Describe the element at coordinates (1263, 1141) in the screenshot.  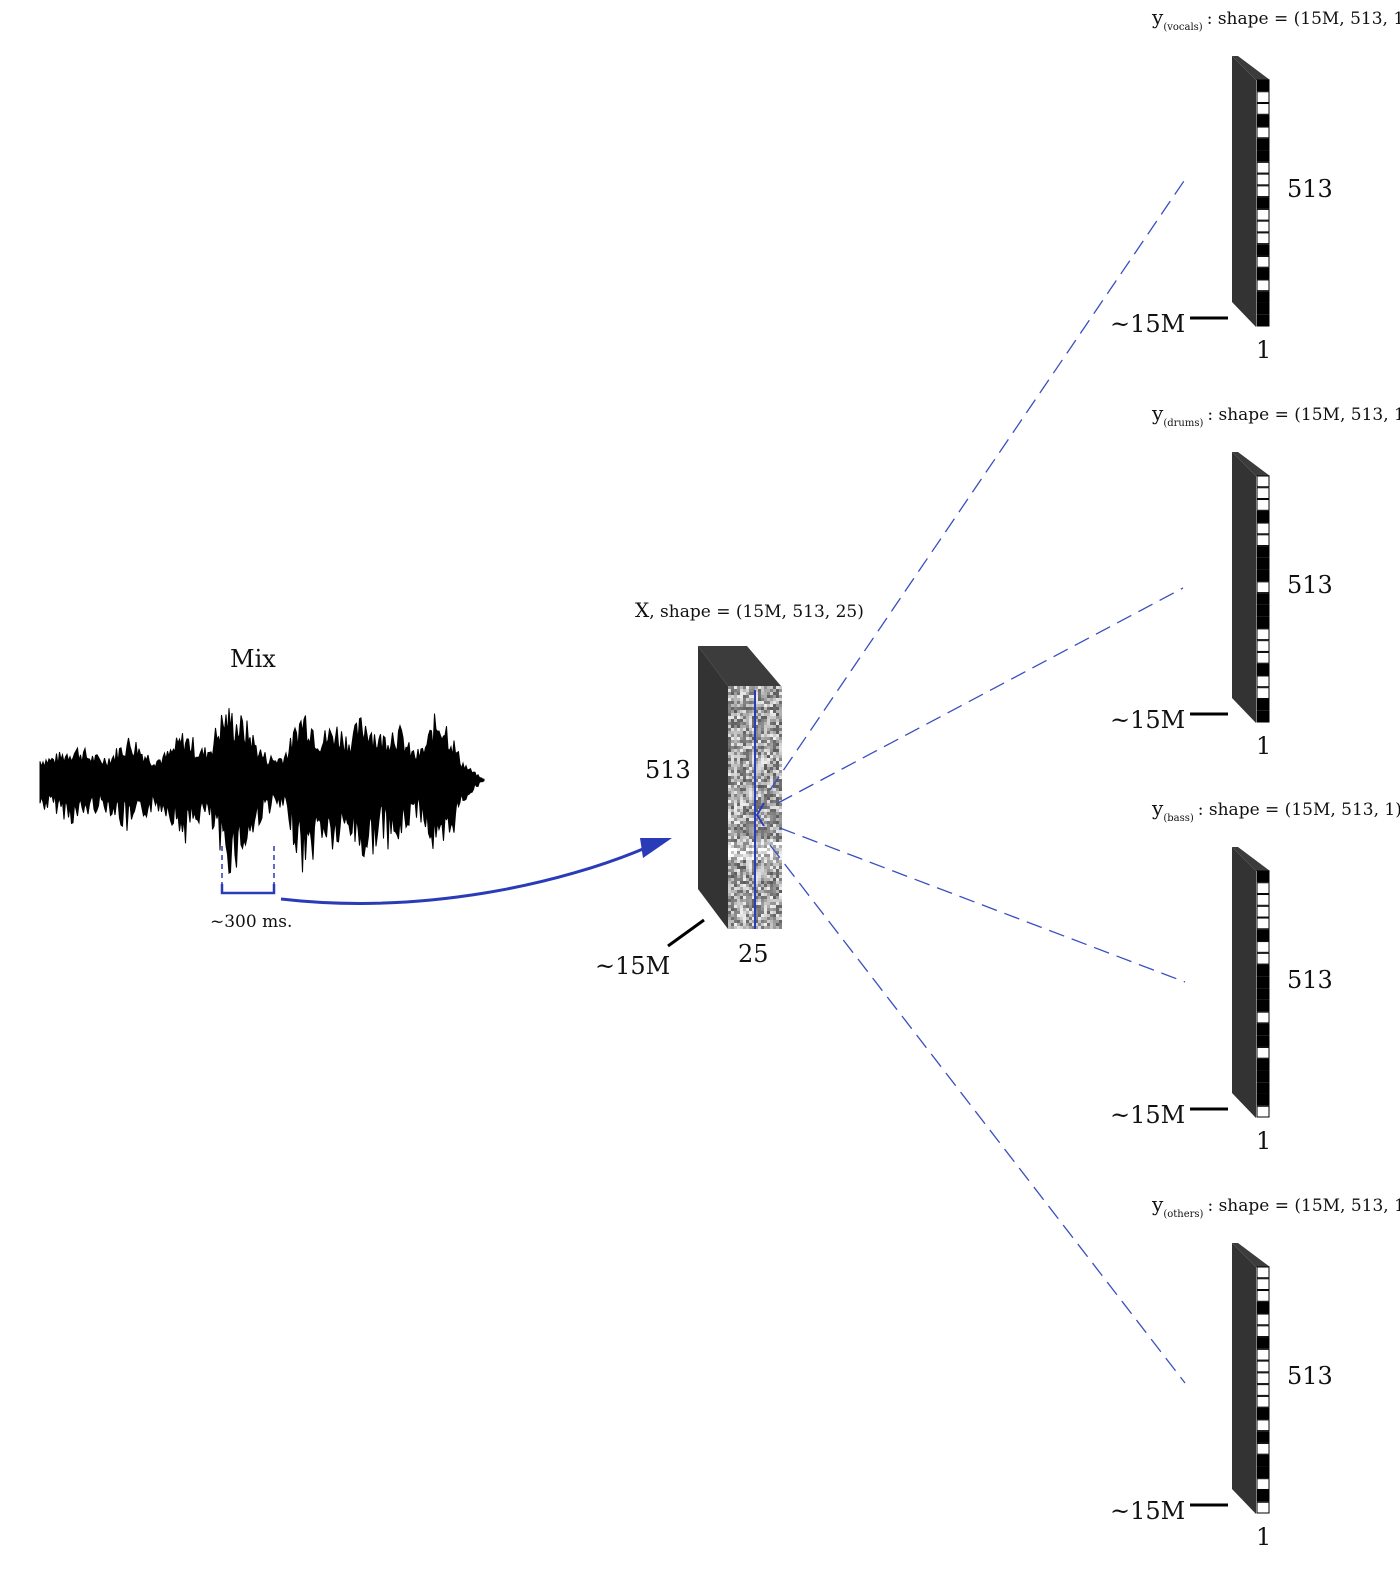
I see `output-width-label: 1` at that location.